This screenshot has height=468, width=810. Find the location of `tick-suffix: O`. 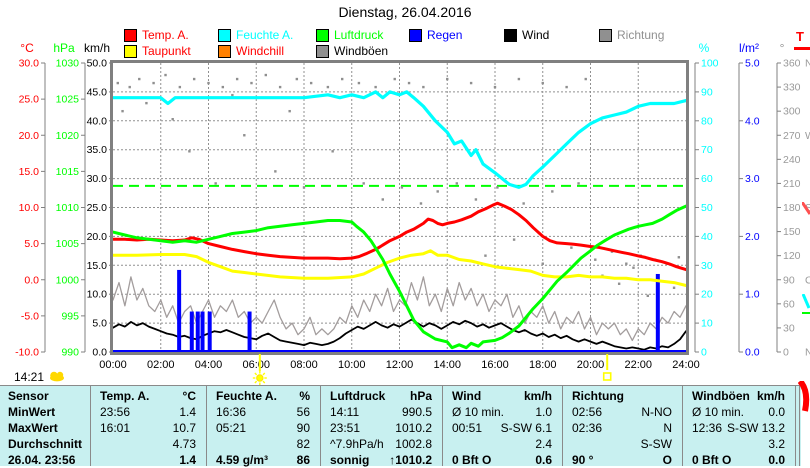

tick-suffix: O is located at coordinates (807, 280).